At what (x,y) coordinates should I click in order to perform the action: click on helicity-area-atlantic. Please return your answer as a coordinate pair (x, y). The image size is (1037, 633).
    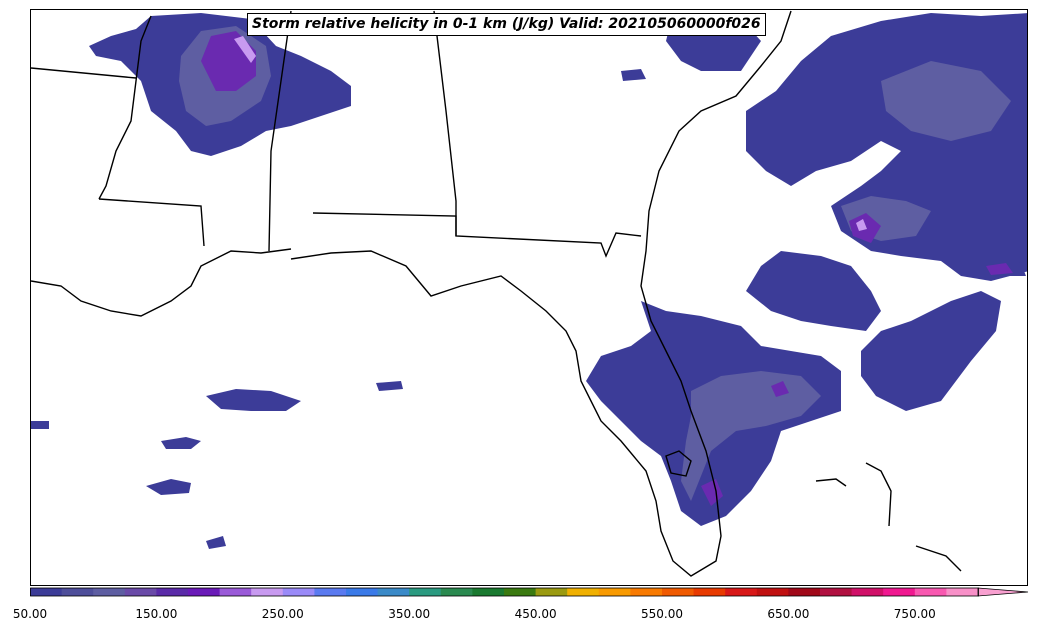
    Looking at the image, I should click on (886, 147).